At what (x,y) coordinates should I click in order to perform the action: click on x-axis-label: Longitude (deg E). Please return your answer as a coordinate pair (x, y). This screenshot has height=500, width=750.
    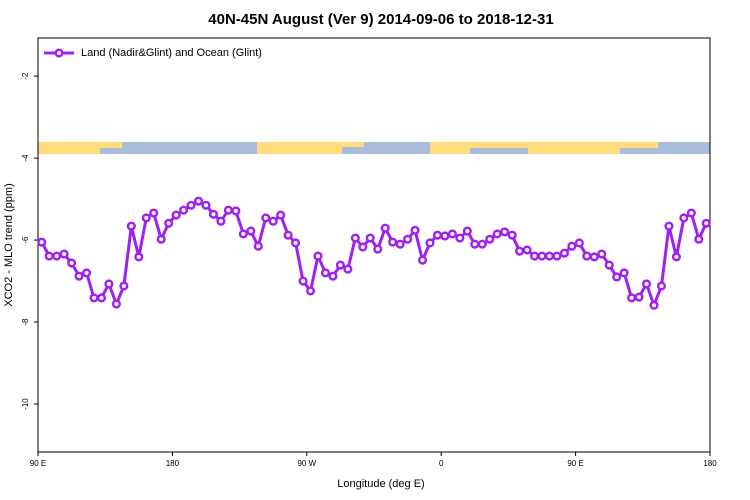
    Looking at the image, I should click on (380, 484).